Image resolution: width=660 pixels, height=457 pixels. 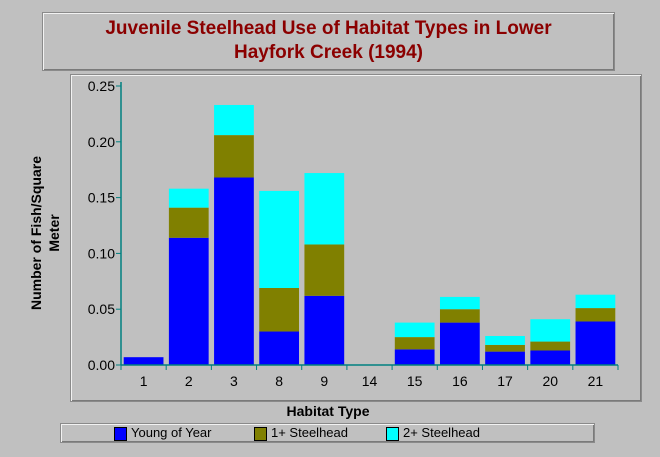 What do you see at coordinates (101, 365) in the screenshot?
I see `y-tick-label-0: 0.00` at bounding box center [101, 365].